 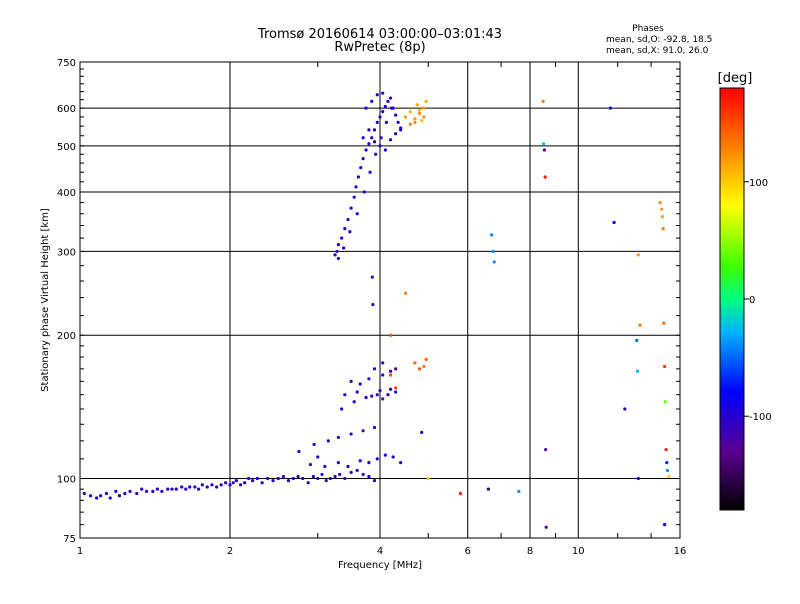 I want to click on x-tick-label: 2, so click(x=230, y=551).